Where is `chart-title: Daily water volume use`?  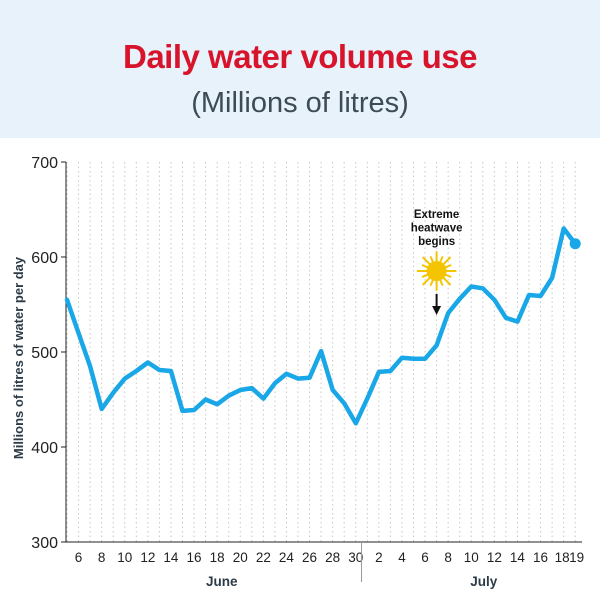 chart-title: Daily water volume use is located at coordinates (300, 56).